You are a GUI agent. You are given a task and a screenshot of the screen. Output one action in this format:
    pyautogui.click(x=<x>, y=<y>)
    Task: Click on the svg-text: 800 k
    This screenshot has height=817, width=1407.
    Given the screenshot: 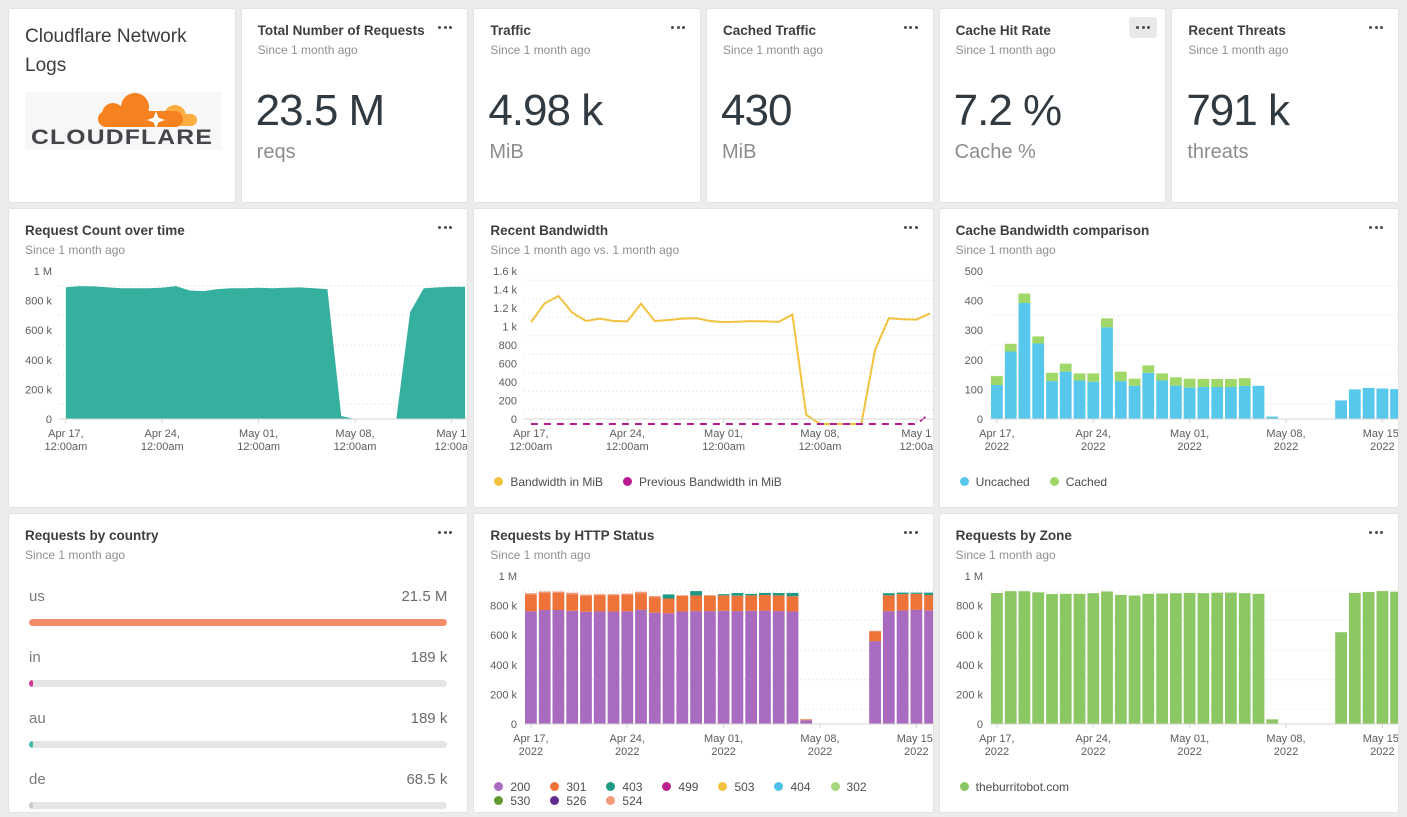 What is the action you would take?
    pyautogui.click(x=38, y=301)
    